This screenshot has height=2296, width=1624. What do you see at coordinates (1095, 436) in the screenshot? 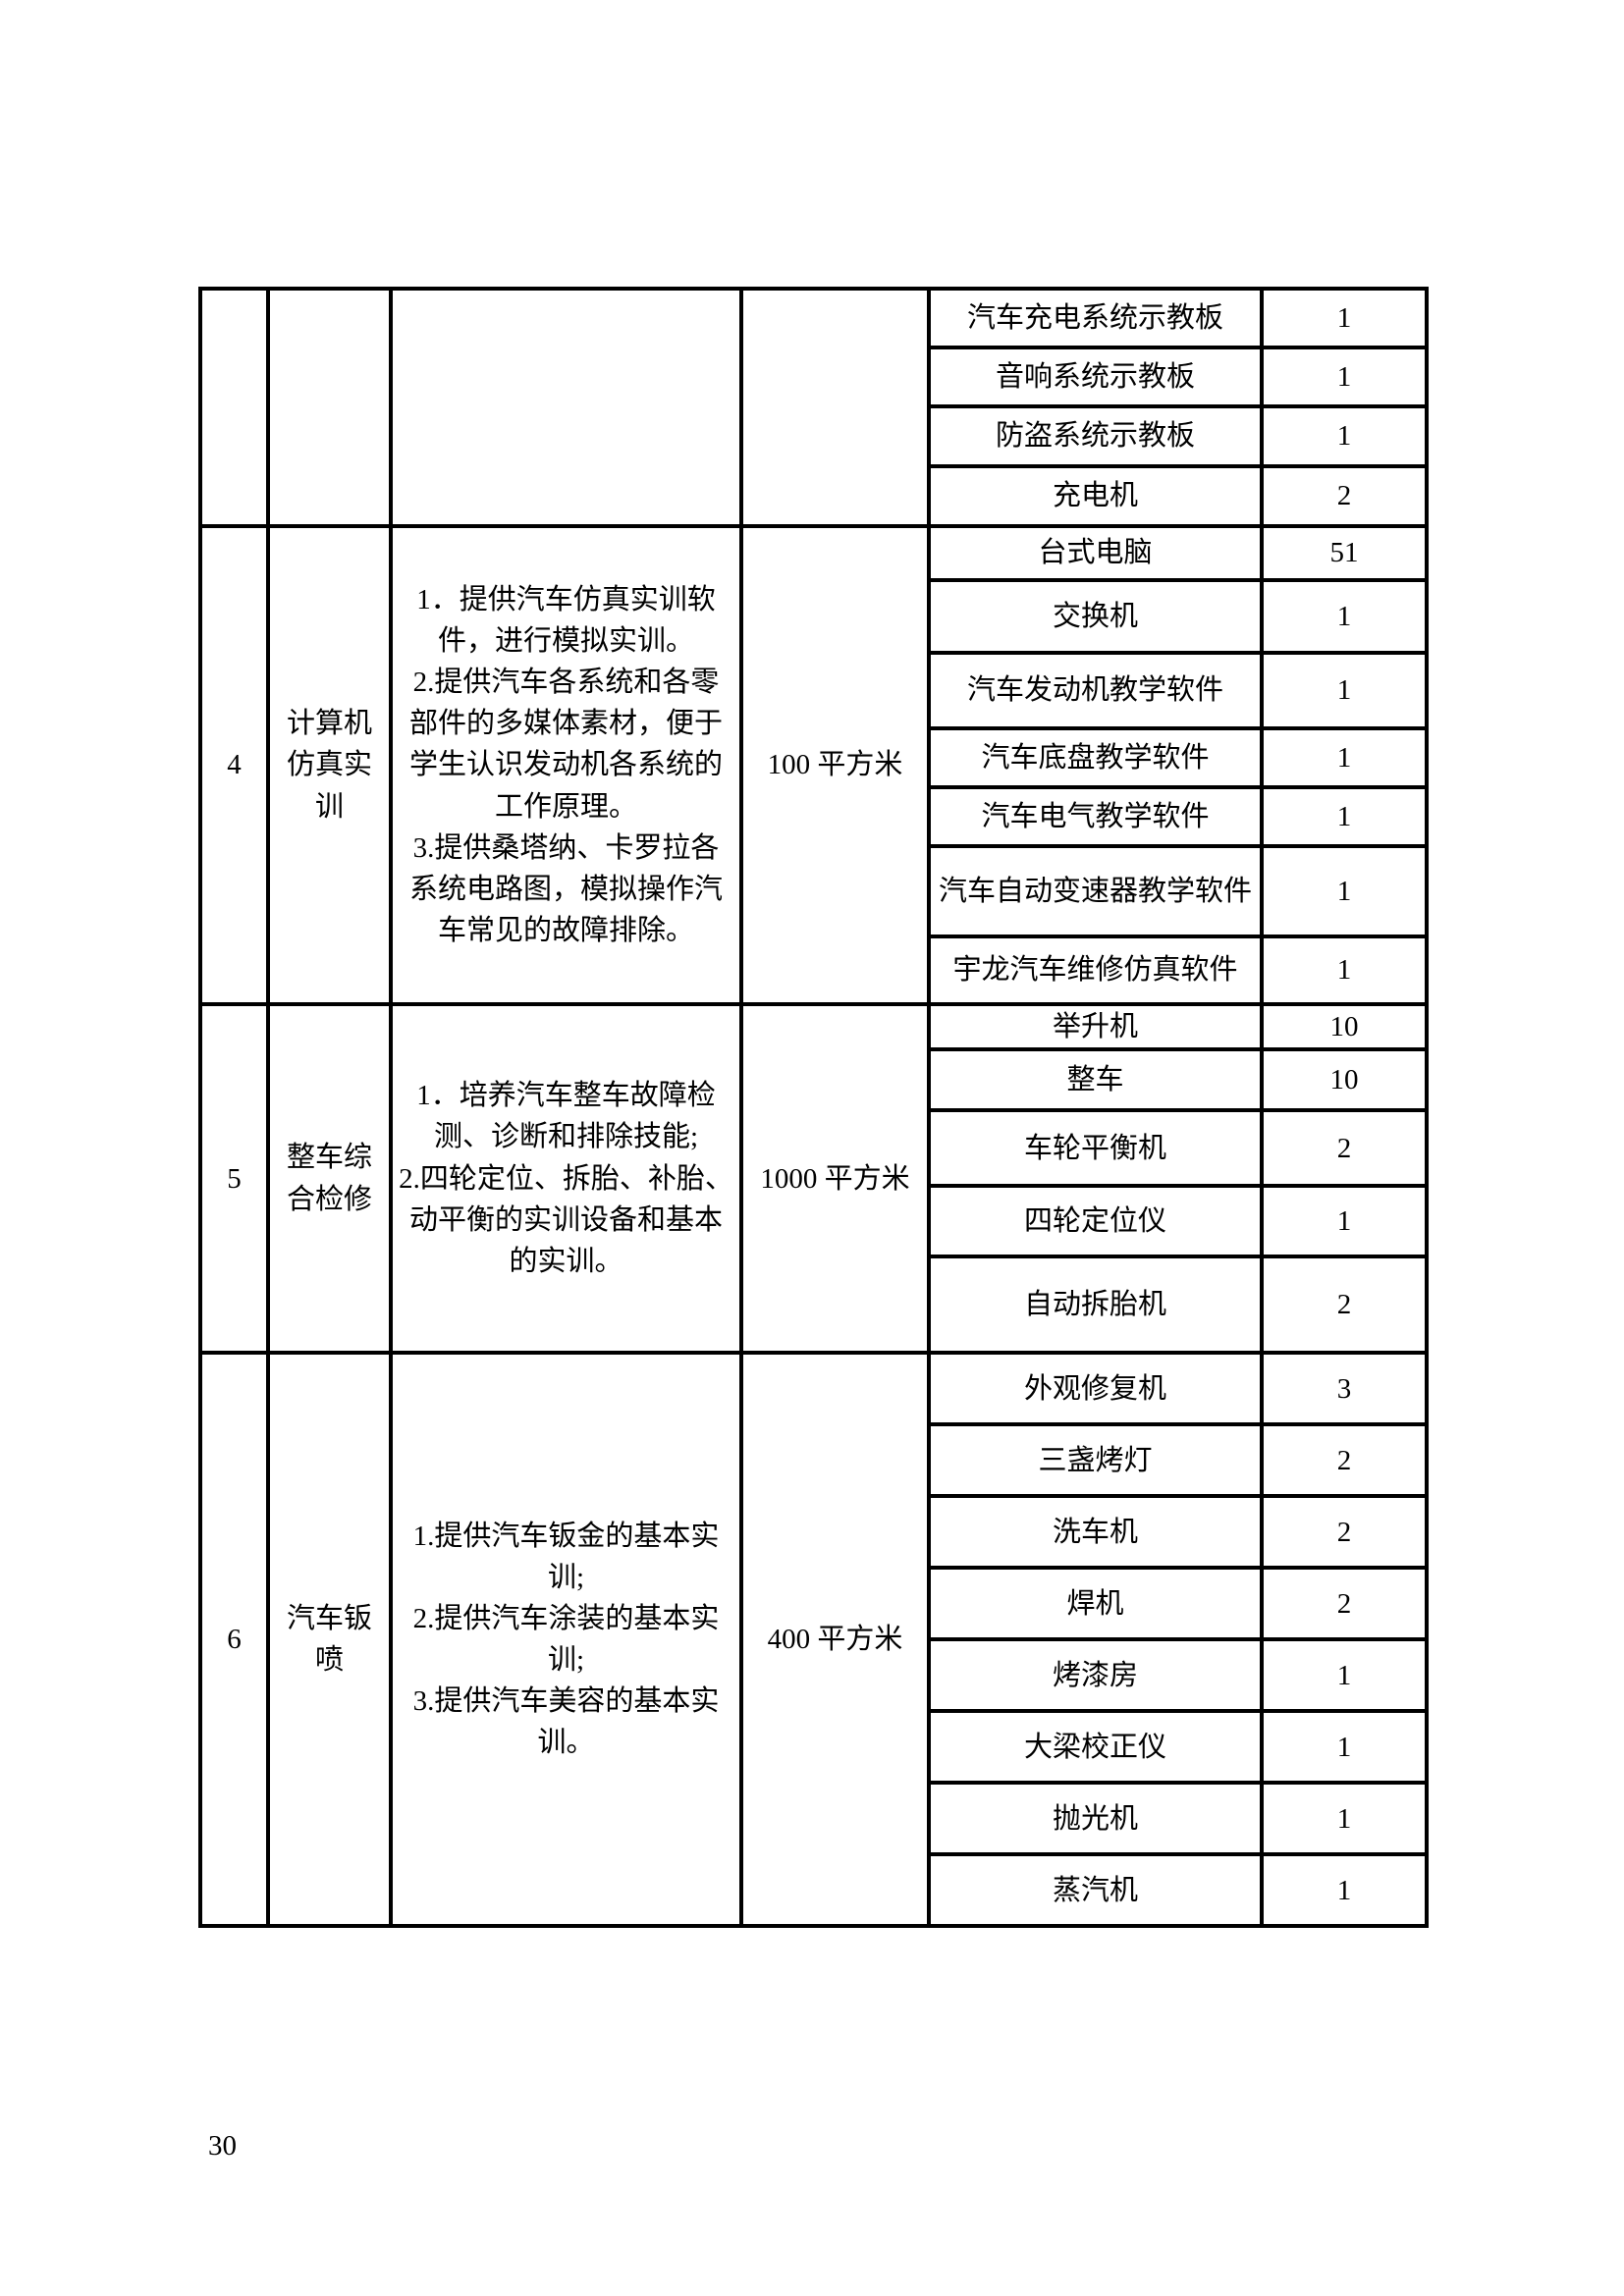
I see `equipment-name: 防盗系统示教板` at bounding box center [1095, 436].